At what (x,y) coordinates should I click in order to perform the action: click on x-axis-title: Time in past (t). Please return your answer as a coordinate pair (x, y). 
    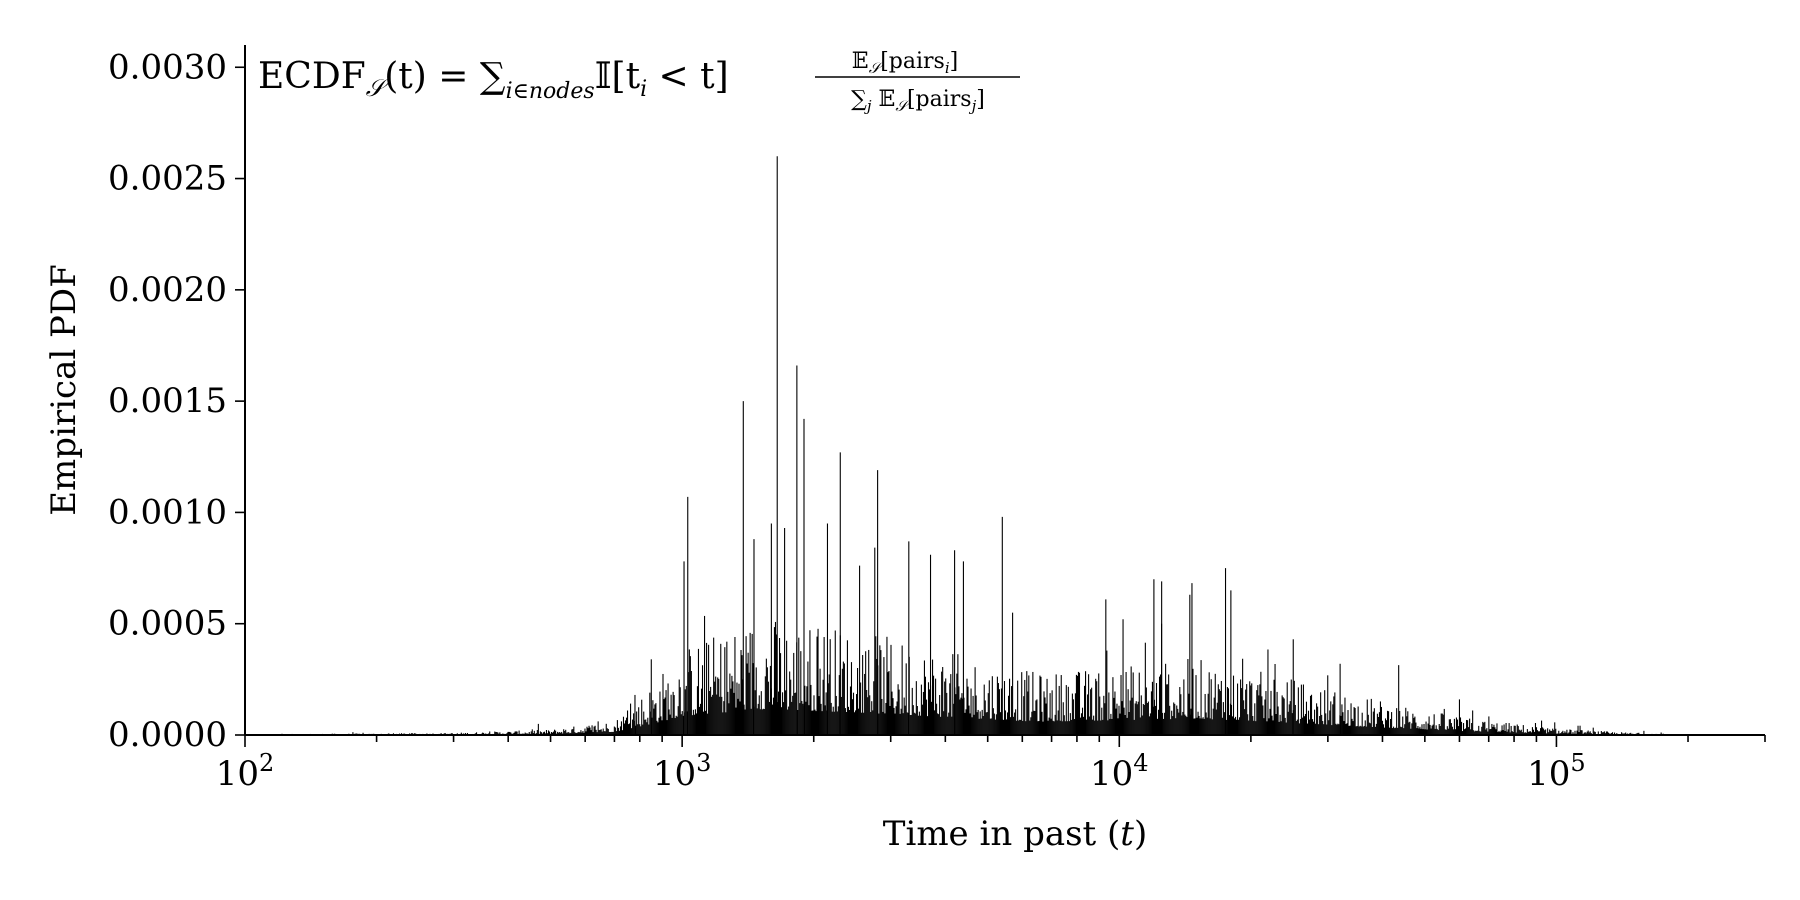
    Looking at the image, I should click on (1015, 834).